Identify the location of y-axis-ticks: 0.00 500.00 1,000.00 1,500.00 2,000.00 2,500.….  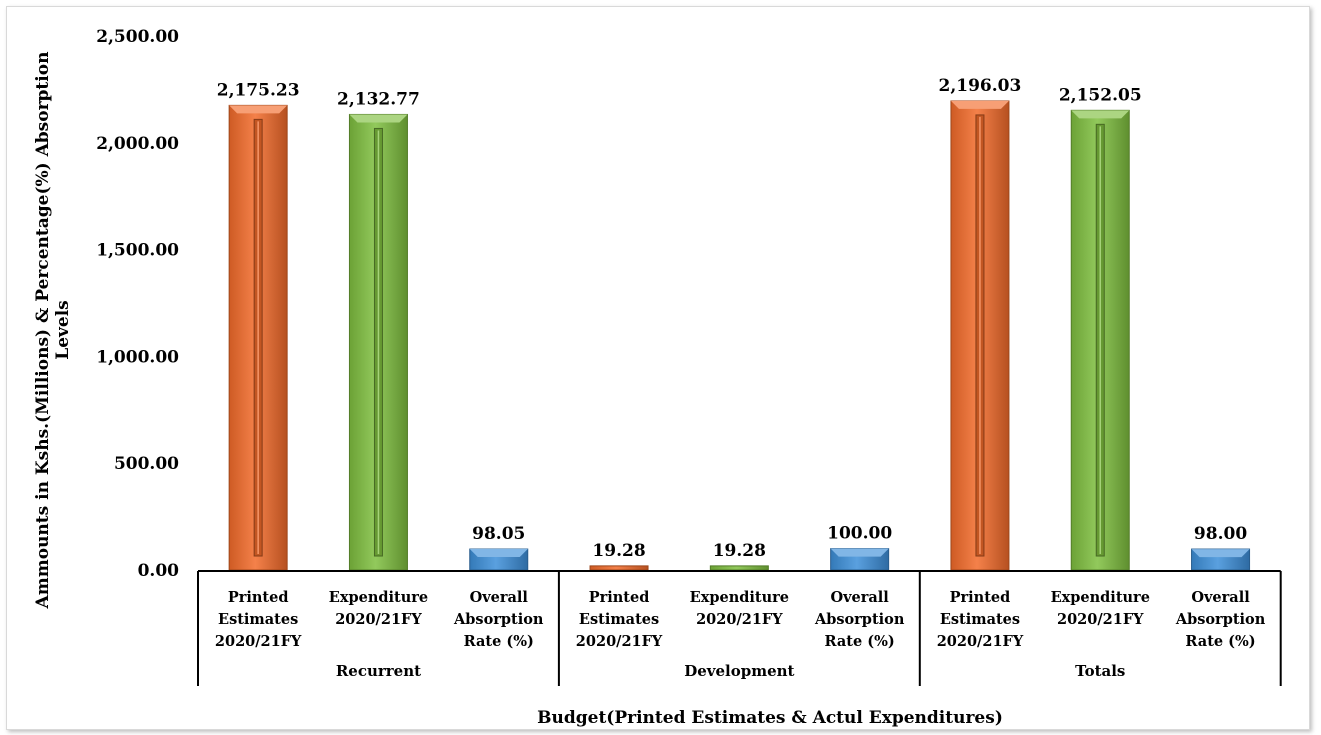
(137, 304).